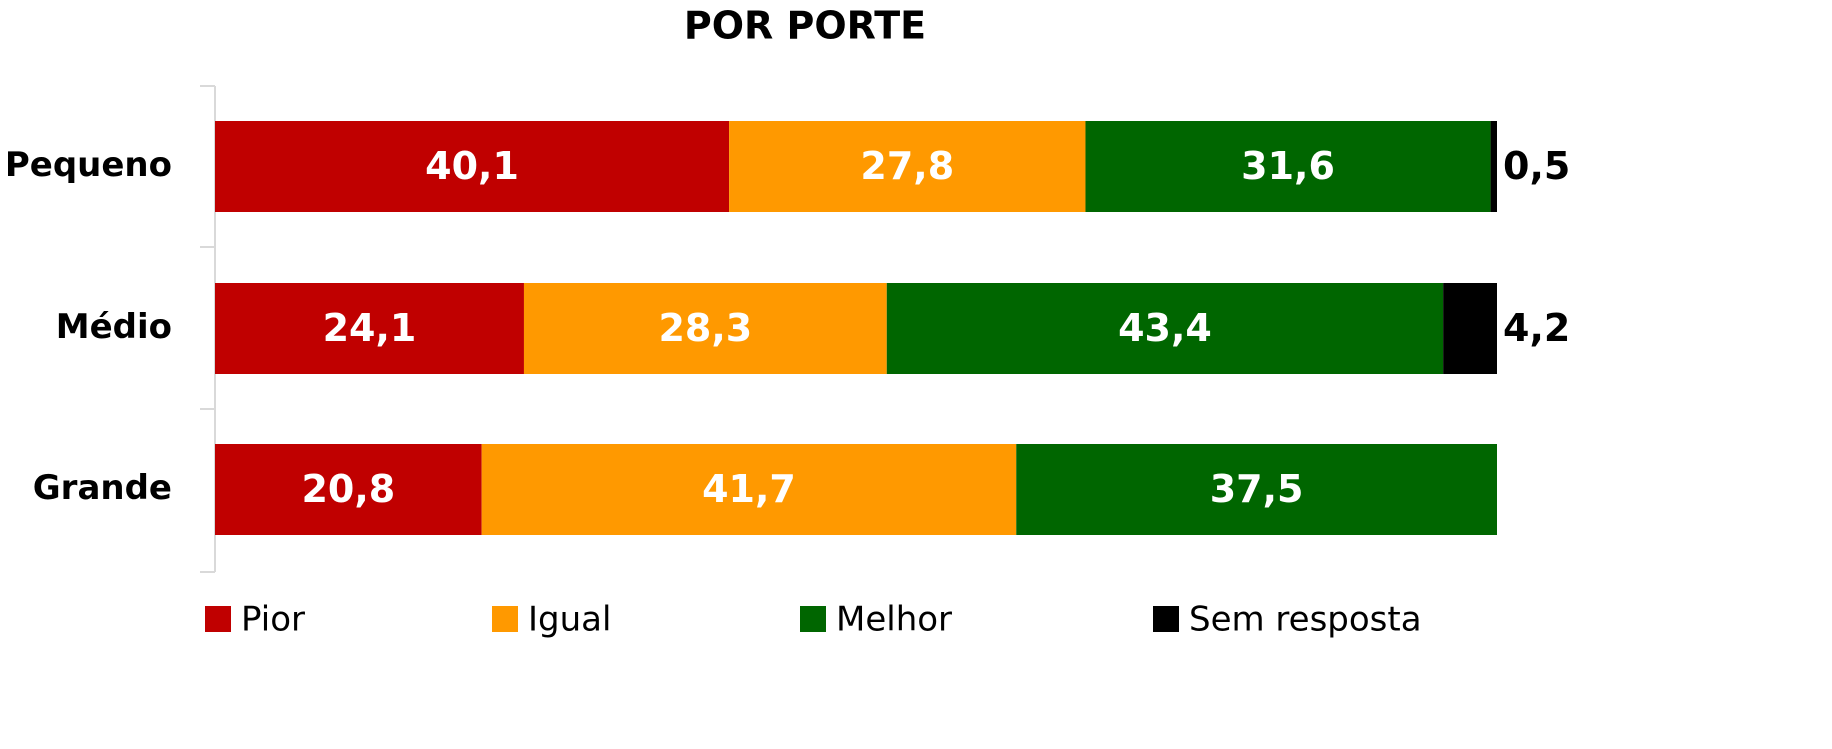 This screenshot has height=749, width=1832. I want to click on data-label: 31,6, so click(1288, 166).